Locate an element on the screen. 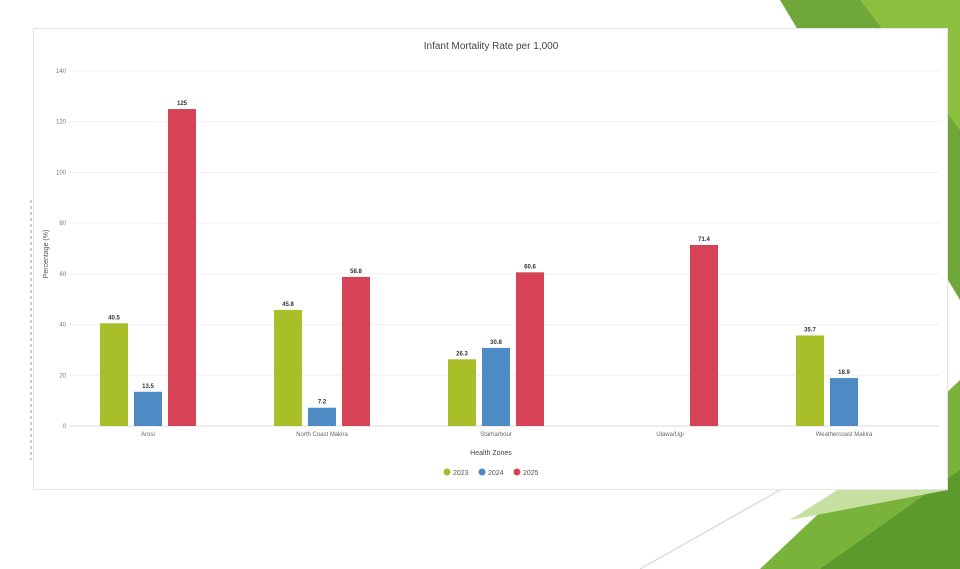 Image resolution: width=960 pixels, height=569 pixels. legend-label: 2024 is located at coordinates (496, 473).